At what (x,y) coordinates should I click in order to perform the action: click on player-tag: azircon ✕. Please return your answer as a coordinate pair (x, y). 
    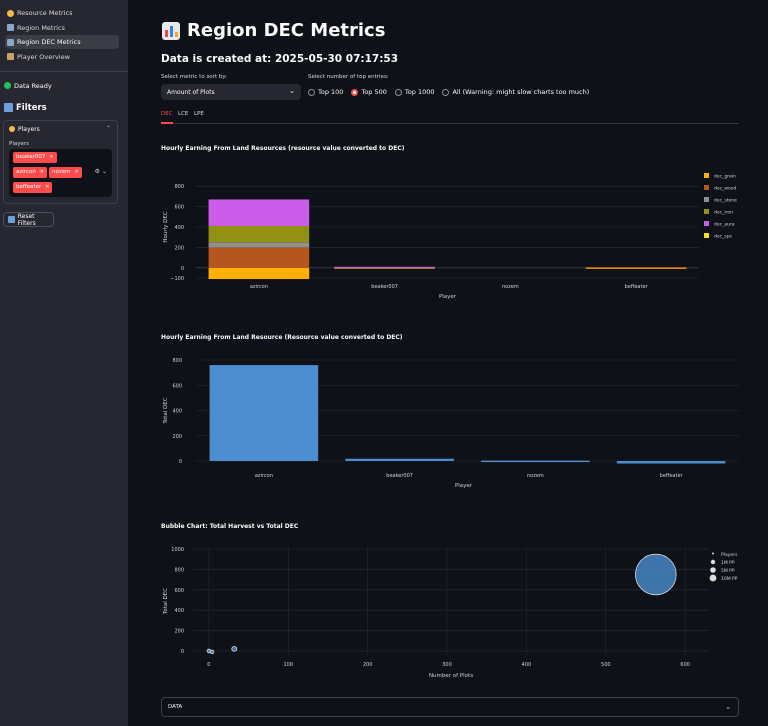
    Looking at the image, I should click on (30, 172).